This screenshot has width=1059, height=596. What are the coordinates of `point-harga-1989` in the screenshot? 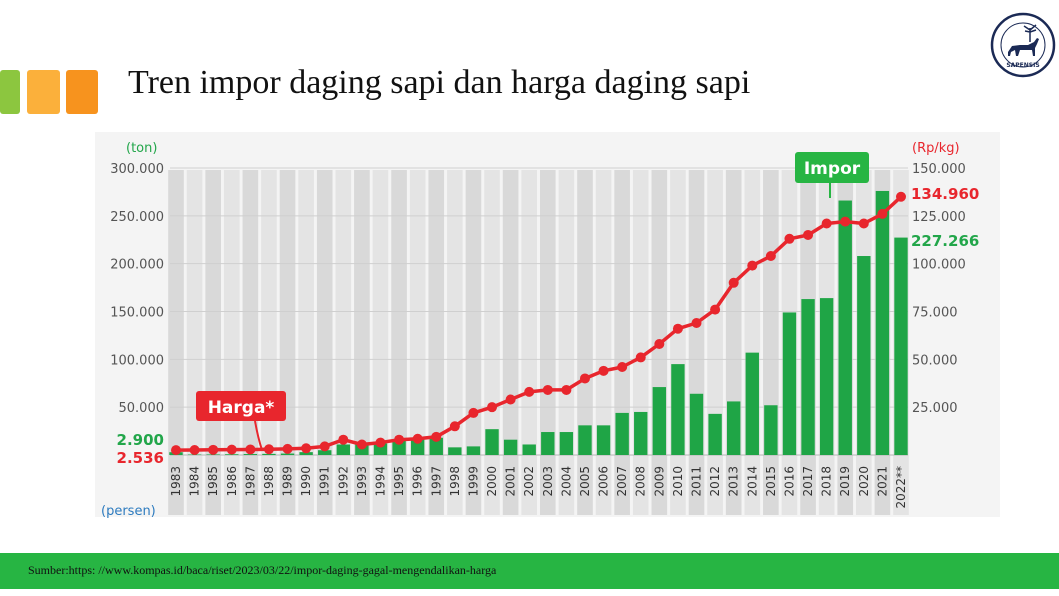 It's located at (287, 448).